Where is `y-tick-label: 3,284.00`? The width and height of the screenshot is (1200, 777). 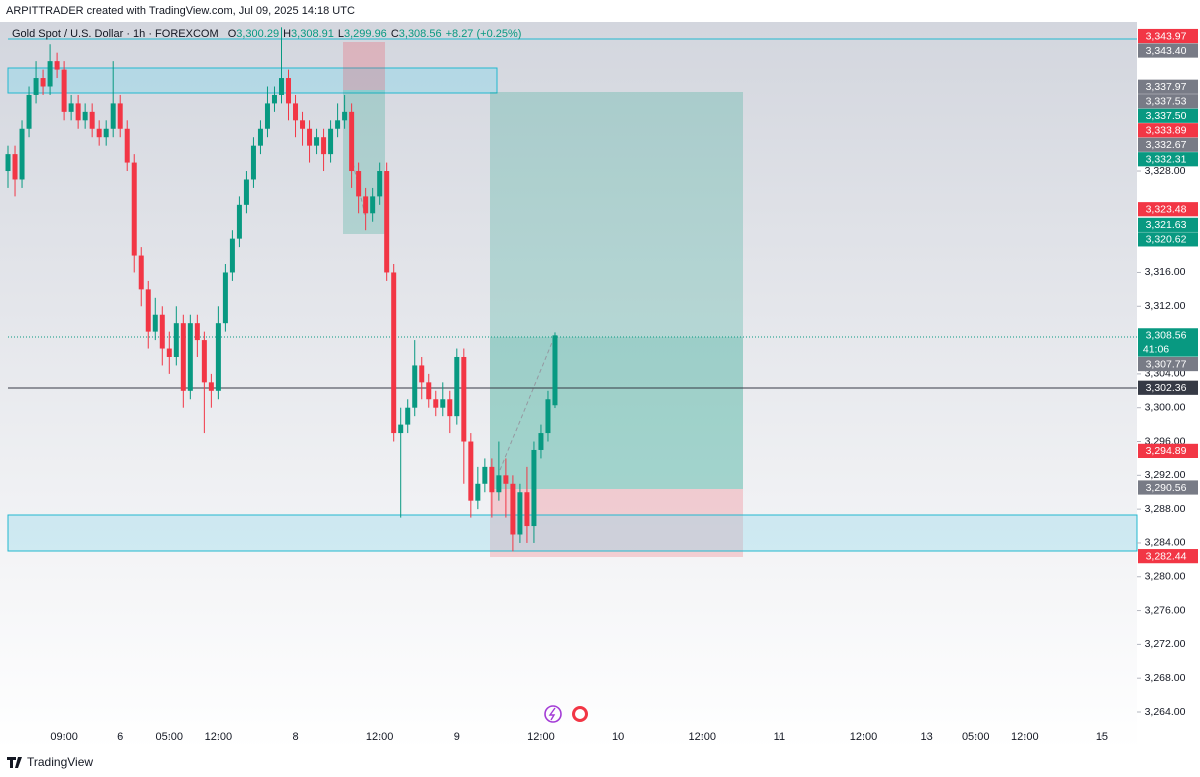 y-tick-label: 3,284.00 is located at coordinates (1165, 543).